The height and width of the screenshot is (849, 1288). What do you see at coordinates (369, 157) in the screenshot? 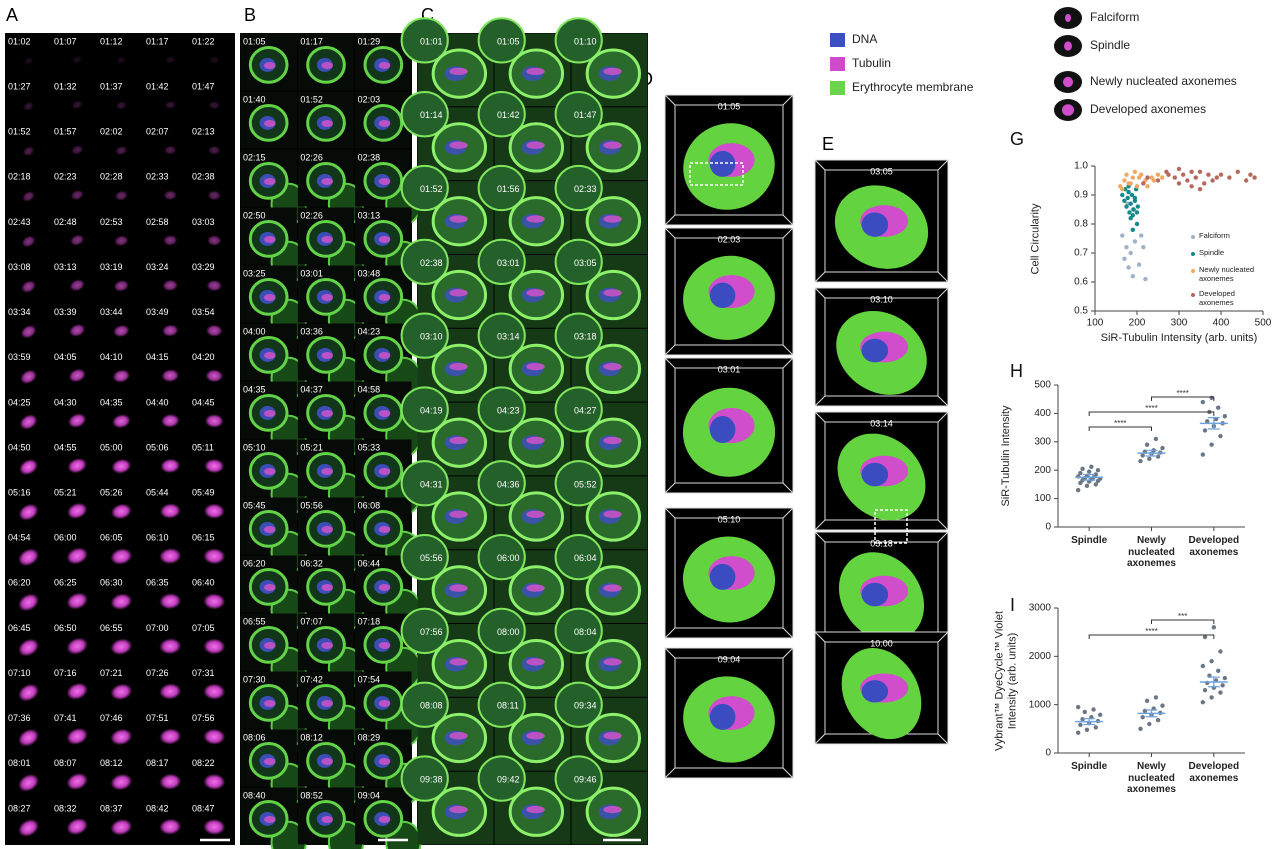
I see `timestamp: 02:38` at bounding box center [369, 157].